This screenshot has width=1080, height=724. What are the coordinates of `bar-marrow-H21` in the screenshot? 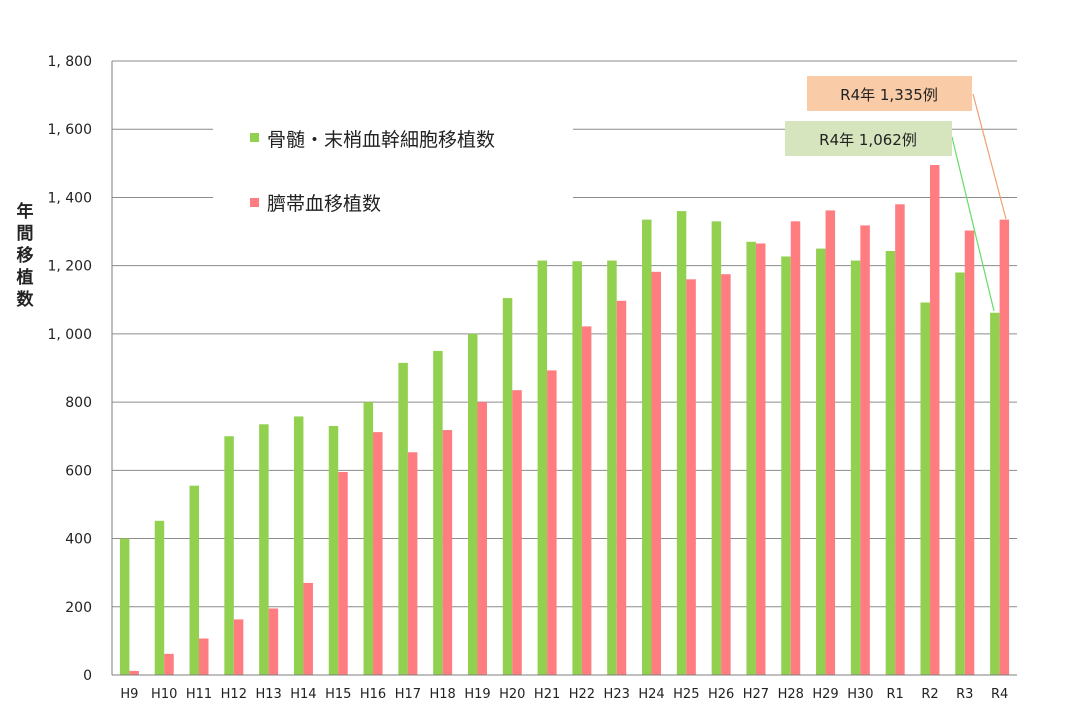 It's located at (542, 467).